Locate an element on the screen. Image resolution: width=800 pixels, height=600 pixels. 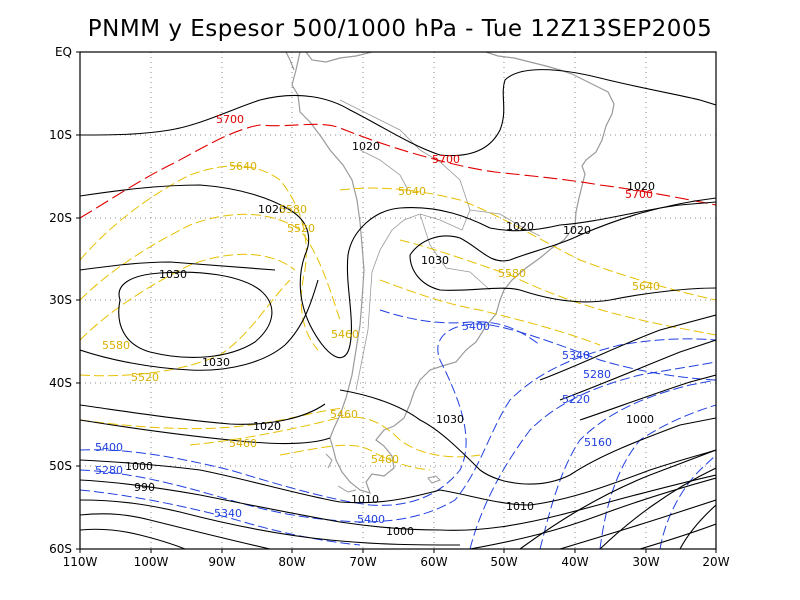
lat-label: 40S is located at coordinates (60, 383).